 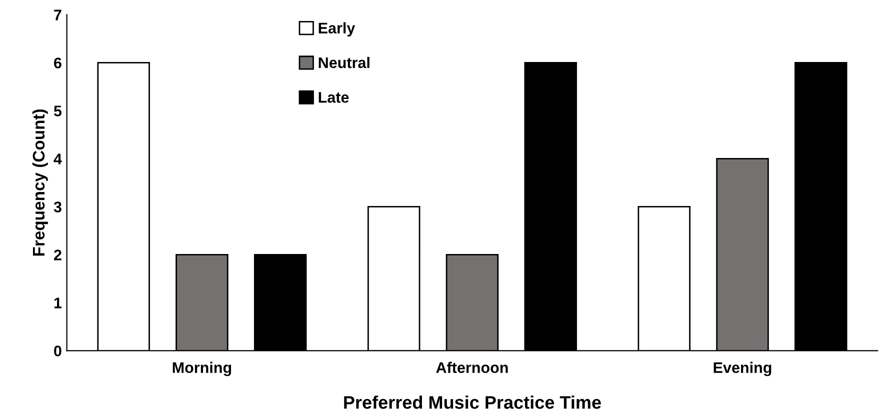 What do you see at coordinates (58, 63) in the screenshot?
I see `y-tick-label: 6` at bounding box center [58, 63].